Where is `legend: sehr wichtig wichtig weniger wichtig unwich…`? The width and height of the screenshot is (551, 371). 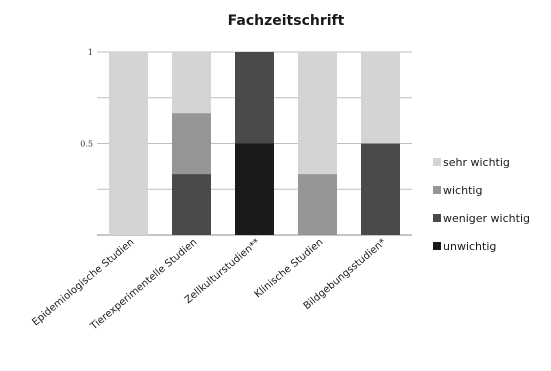
legend: sehr wichtig wichtig weniger wichtig unwich… is located at coordinates (481, 204).